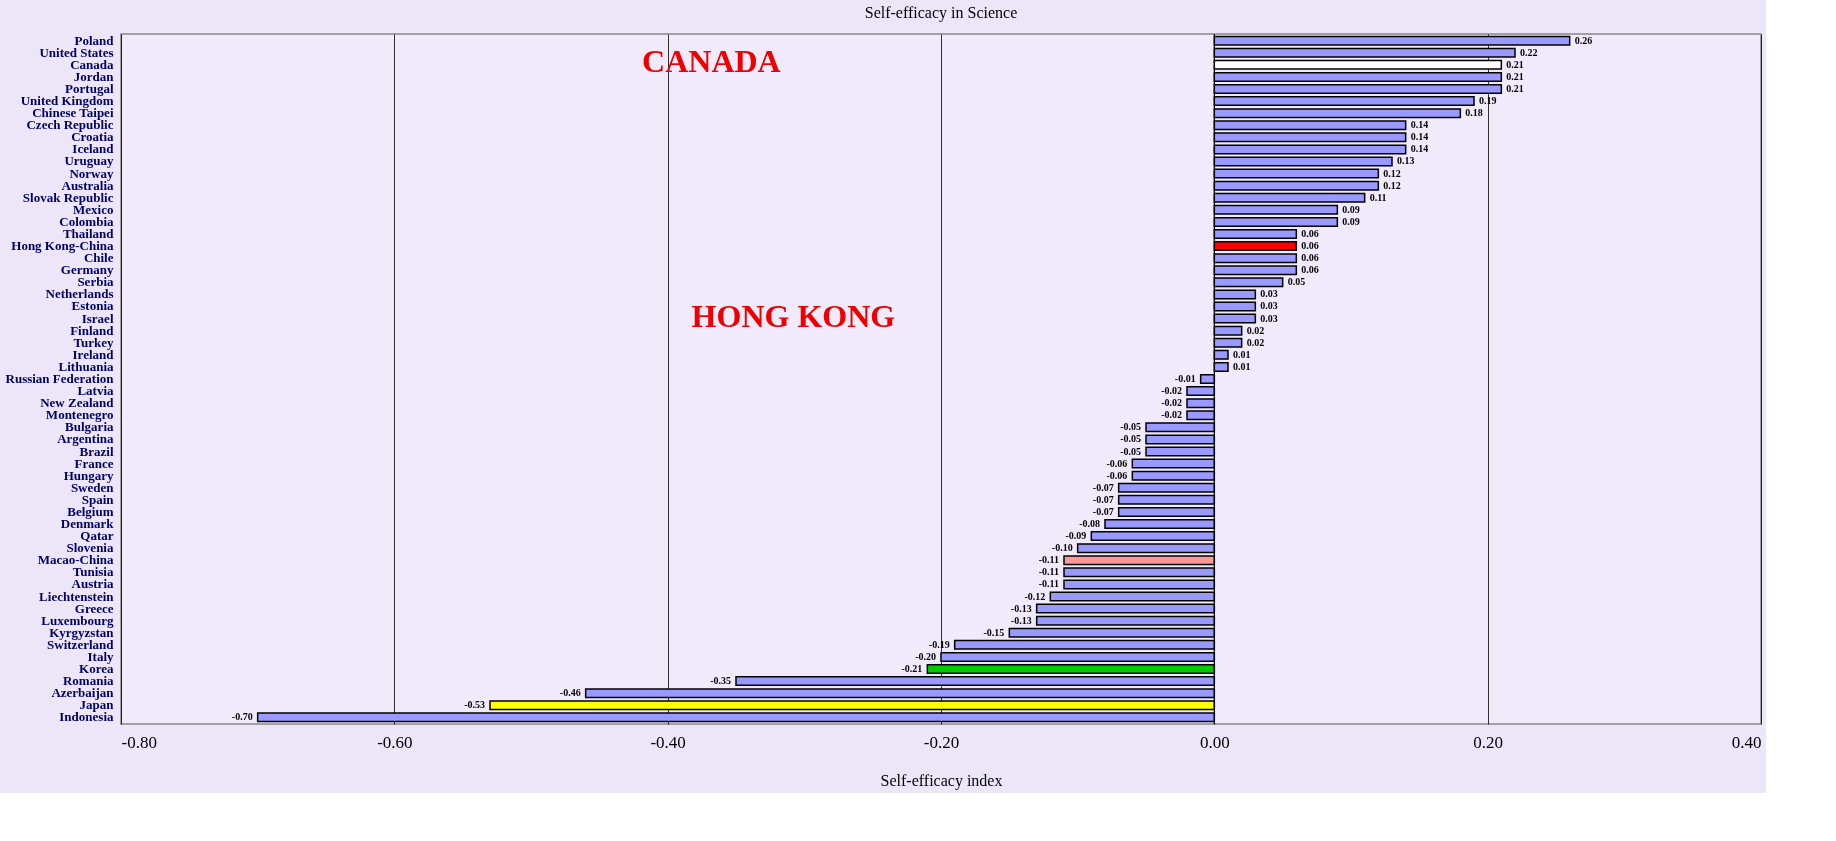 Image resolution: width=1836 pixels, height=841 pixels. I want to click on x-tick-label: -0.80, so click(139, 742).